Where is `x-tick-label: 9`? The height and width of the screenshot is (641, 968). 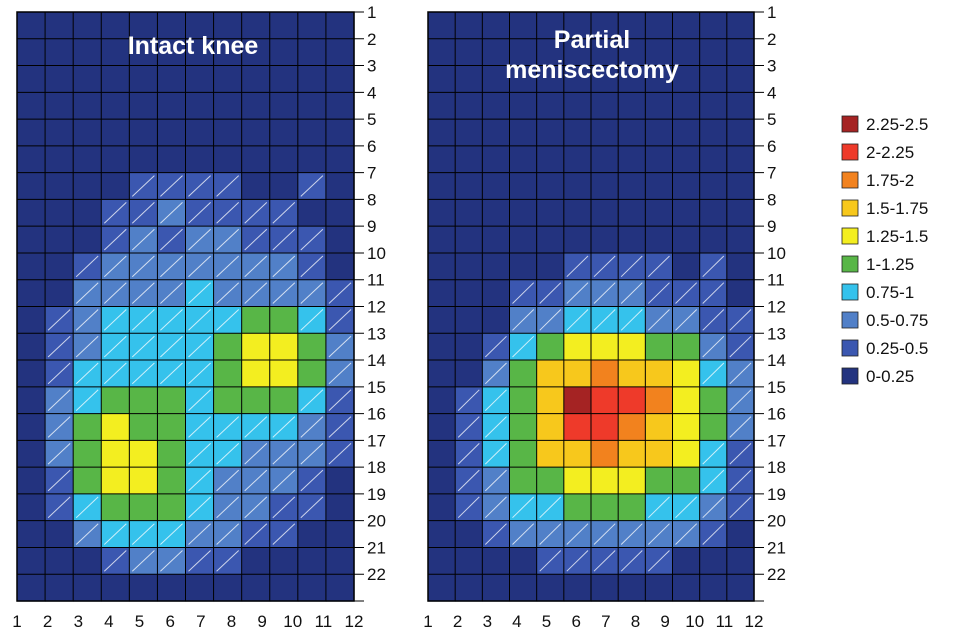 x-tick-label: 9 is located at coordinates (664, 621).